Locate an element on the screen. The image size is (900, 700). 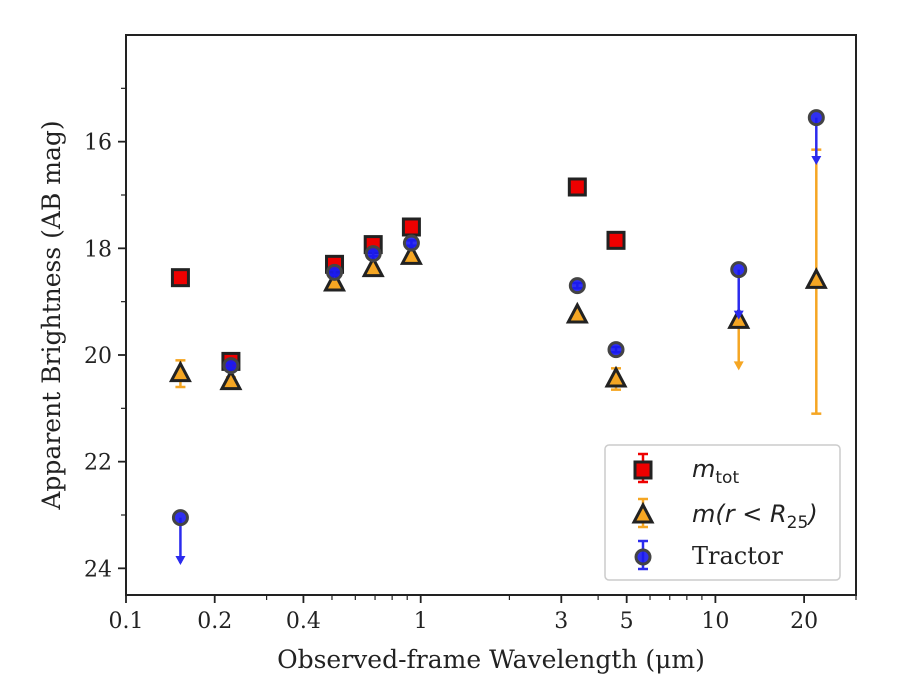
legend-label-base: Tractor is located at coordinates (737, 556).